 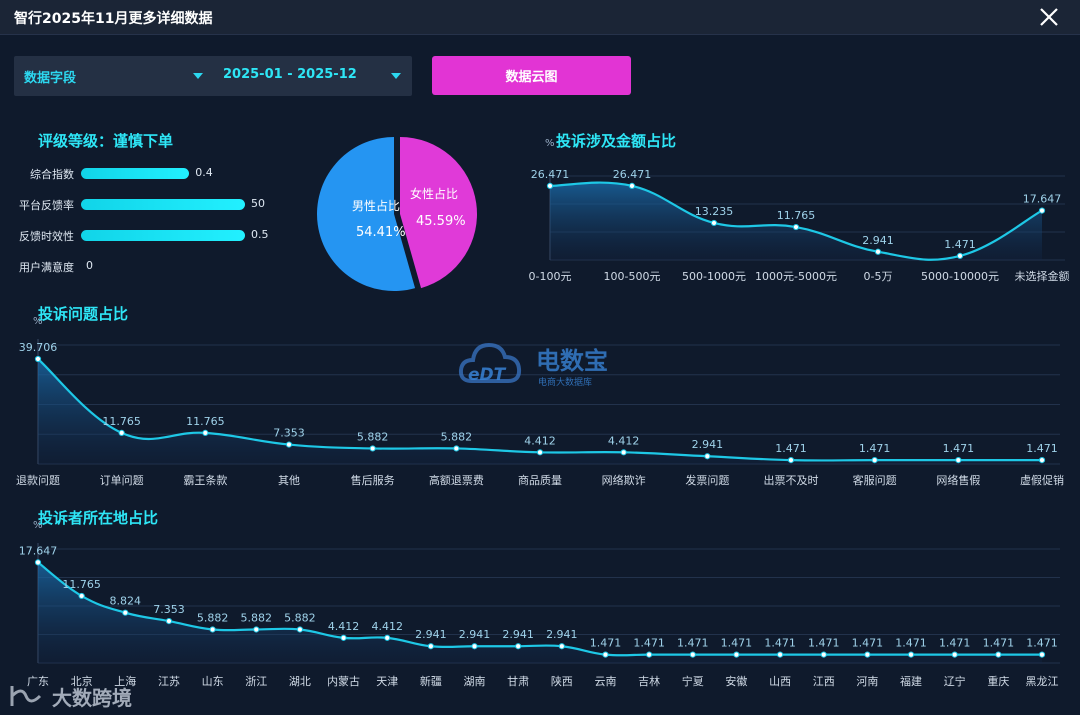 I want to click on cloud-logo-icon: eDT, so click(x=490, y=363).